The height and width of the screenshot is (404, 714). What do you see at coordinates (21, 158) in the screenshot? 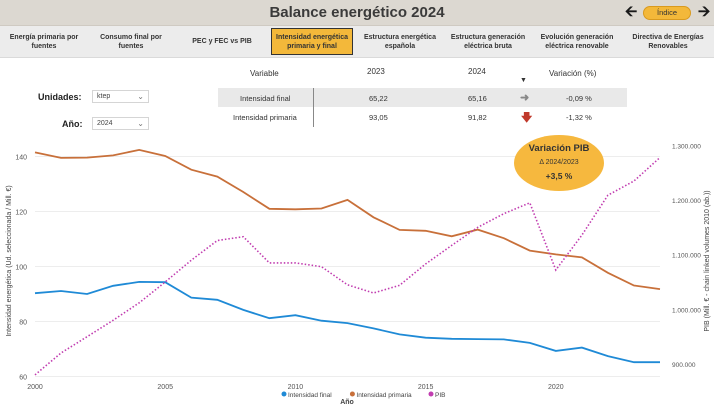
I see `y-tick-label: 140` at bounding box center [21, 158].